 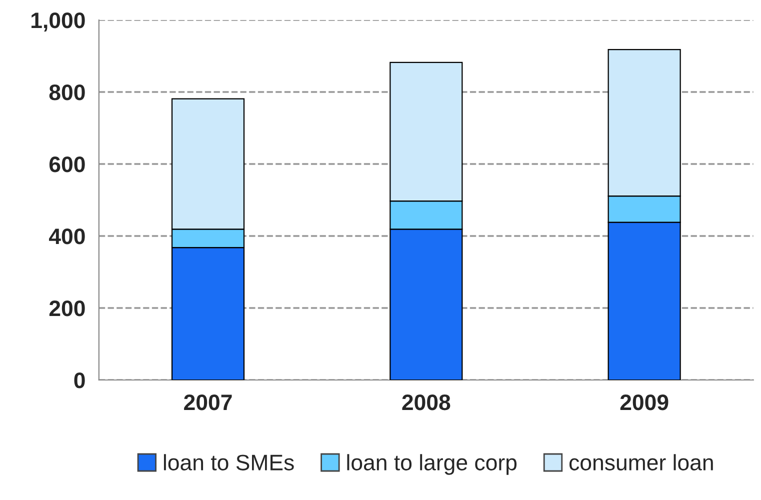 What do you see at coordinates (67, 92) in the screenshot?
I see `y-tick-label: 800` at bounding box center [67, 92].